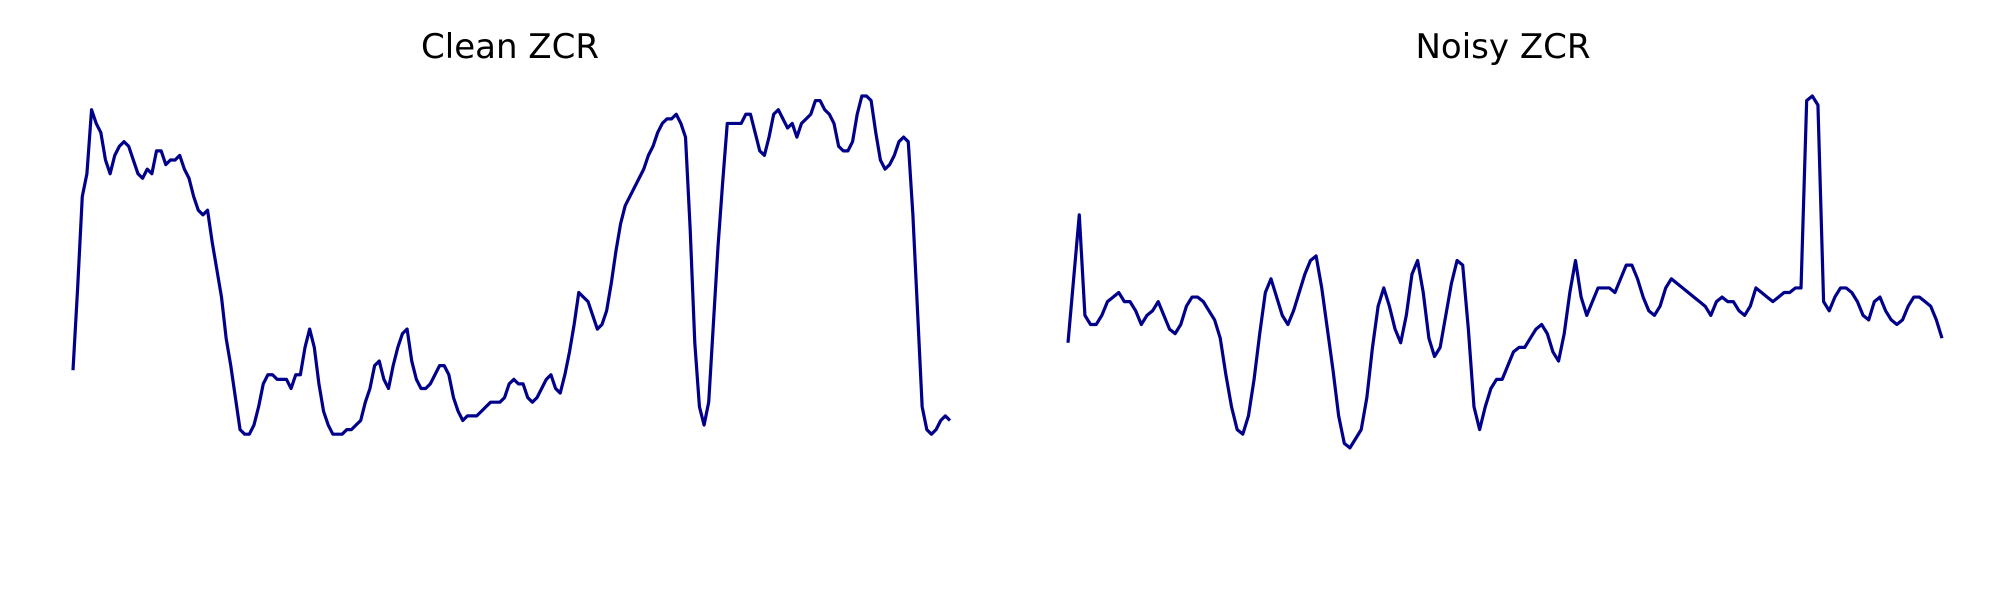 The width and height of the screenshot is (2000, 600). Describe the element at coordinates (510, 47) in the screenshot. I see `clean-zcr-title: Clean ZCR` at that location.